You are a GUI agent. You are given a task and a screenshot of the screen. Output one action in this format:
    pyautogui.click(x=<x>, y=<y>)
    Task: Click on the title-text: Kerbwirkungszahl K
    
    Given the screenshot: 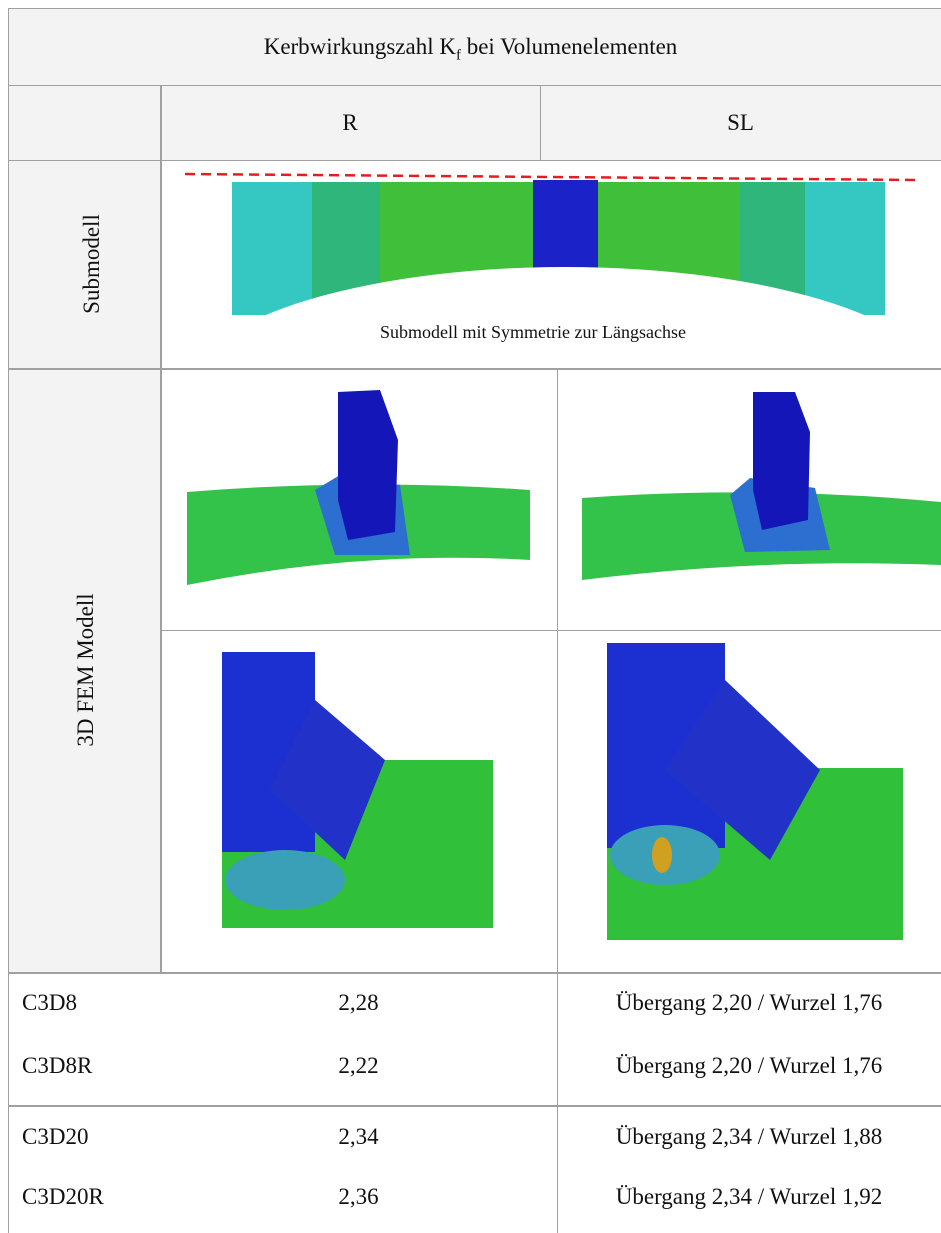 What is the action you would take?
    pyautogui.click(x=359, y=46)
    